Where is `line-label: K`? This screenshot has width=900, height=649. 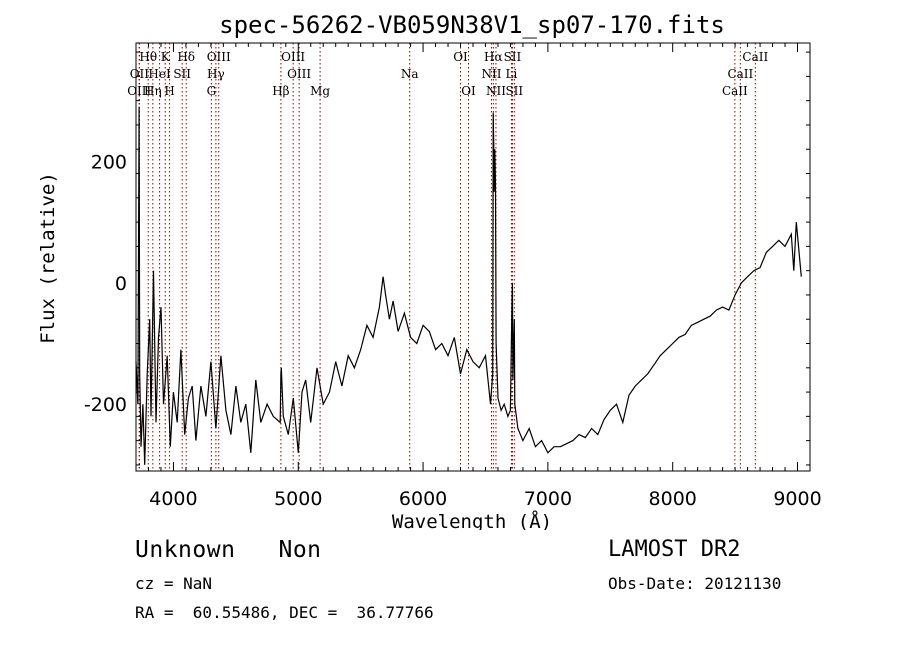 line-label: K is located at coordinates (166, 57).